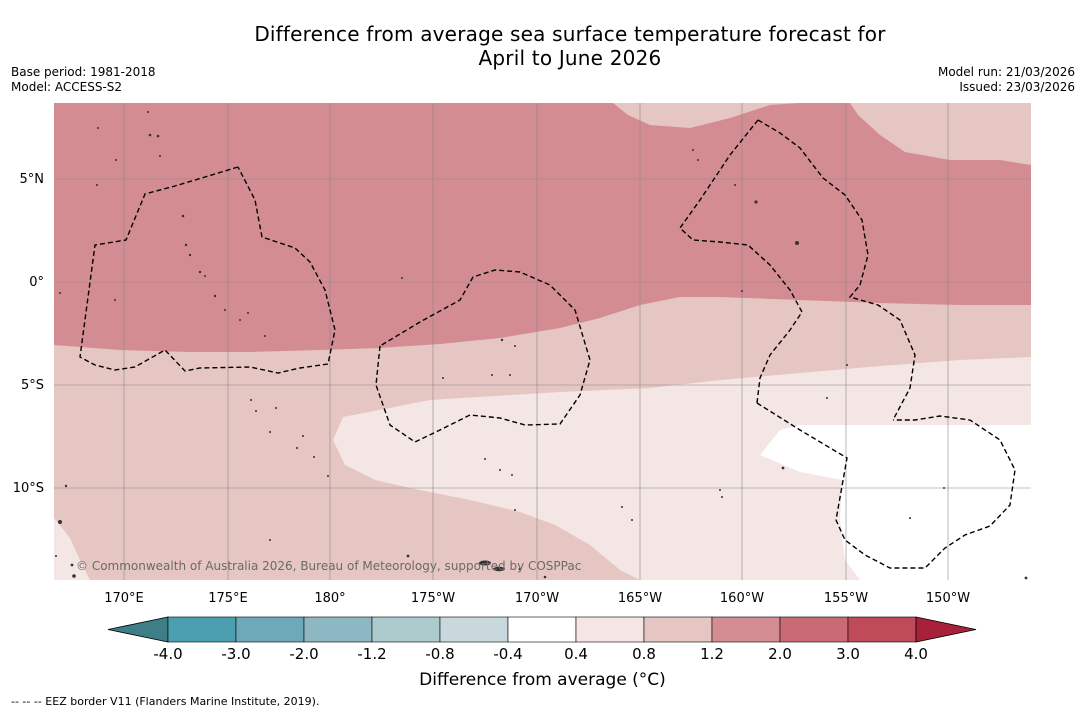  Describe the element at coordinates (780, 654) in the screenshot. I see `colorbar-tick-label: 2.0` at that location.